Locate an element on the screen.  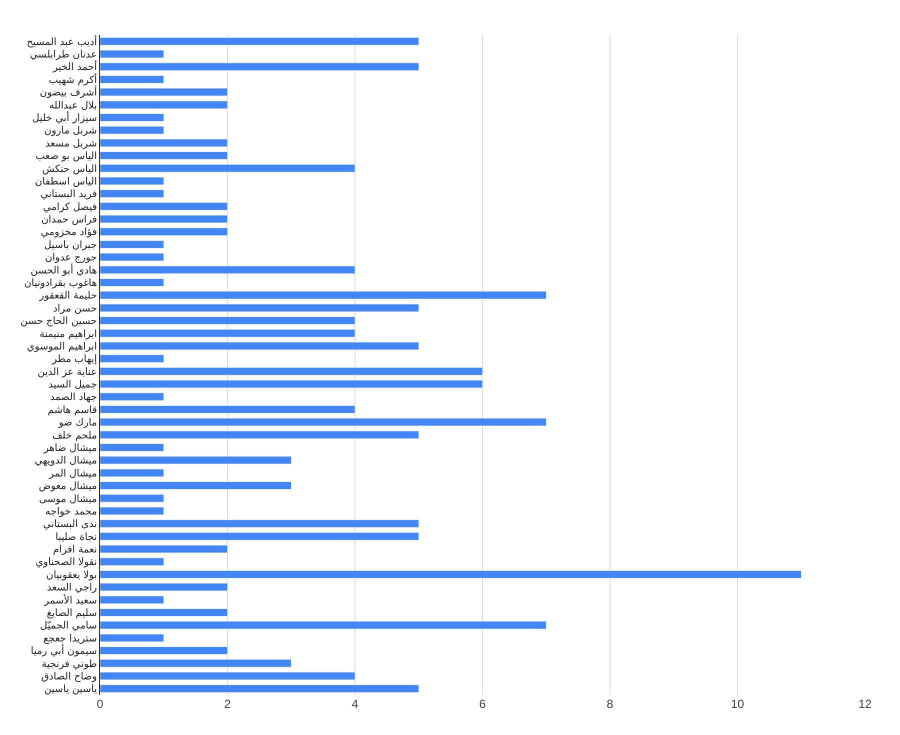
y-tick-label: ميشال معوض is located at coordinates (67, 486).